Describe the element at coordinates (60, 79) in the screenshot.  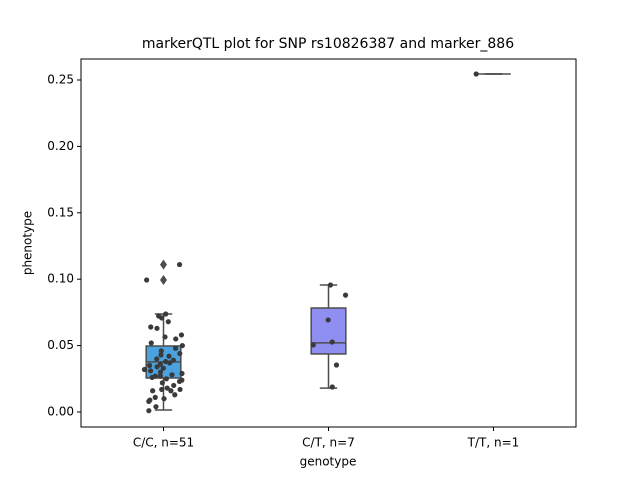
I see `y-tick-label: 0.25` at that location.